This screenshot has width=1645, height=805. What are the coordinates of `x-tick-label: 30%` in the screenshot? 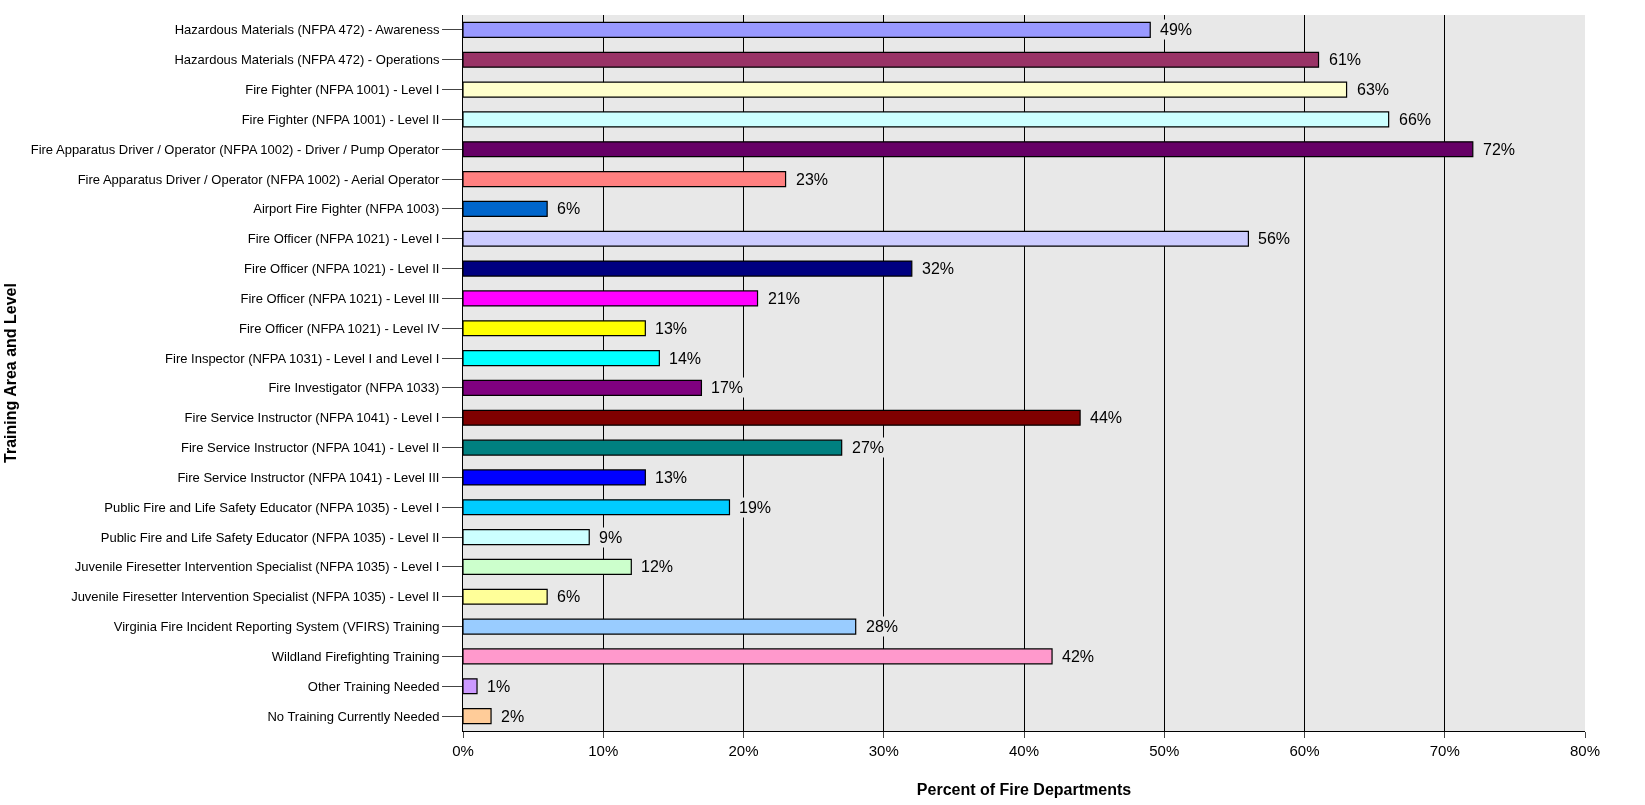 It's located at (883, 750).